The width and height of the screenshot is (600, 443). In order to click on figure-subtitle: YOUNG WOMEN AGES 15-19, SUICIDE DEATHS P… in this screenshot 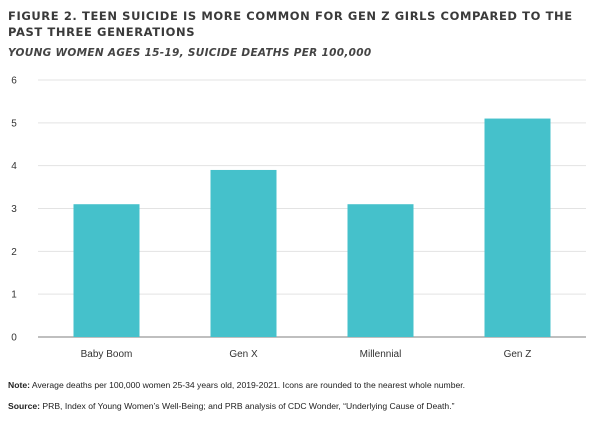, I will do `click(190, 53)`.